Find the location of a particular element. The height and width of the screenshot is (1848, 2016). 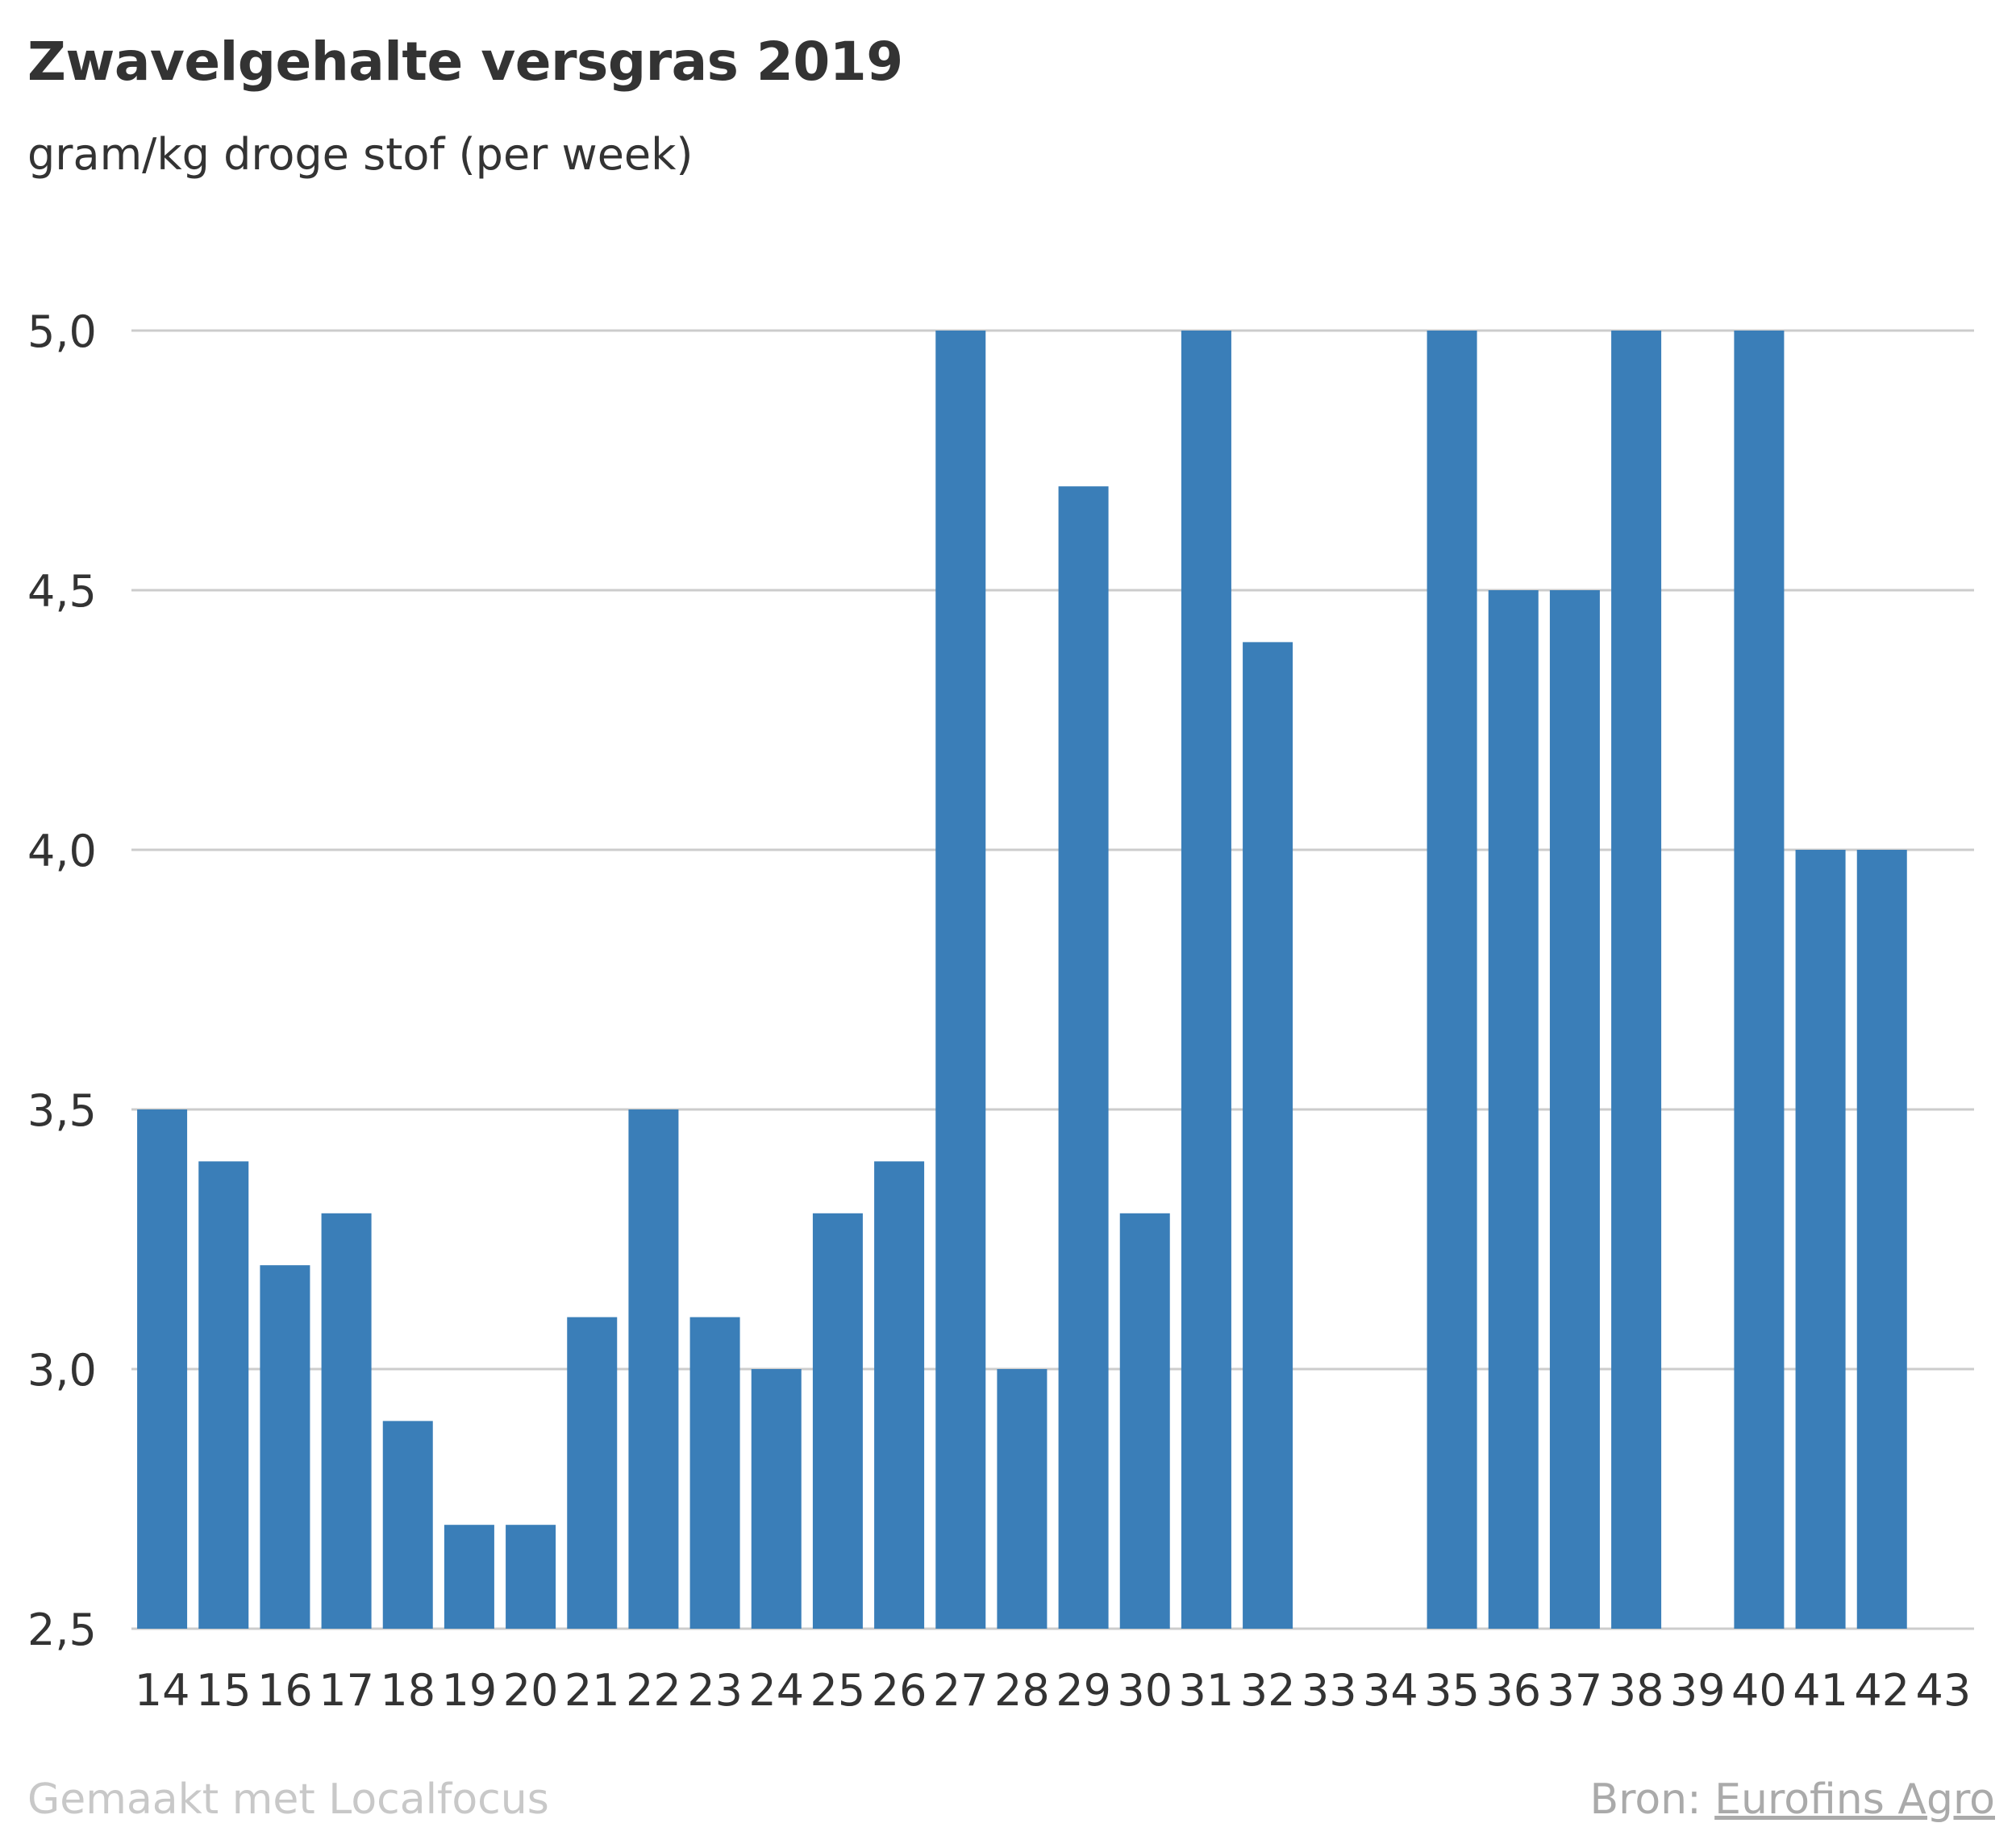

x-tick-label: 28 is located at coordinates (1022, 1690).